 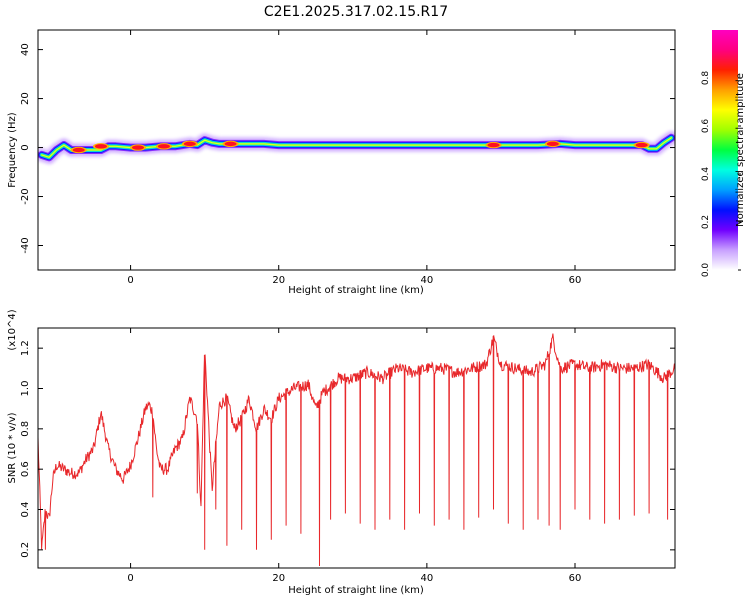 What do you see at coordinates (706, 78) in the screenshot?
I see `colorbar-tick-label: 0.8` at bounding box center [706, 78].